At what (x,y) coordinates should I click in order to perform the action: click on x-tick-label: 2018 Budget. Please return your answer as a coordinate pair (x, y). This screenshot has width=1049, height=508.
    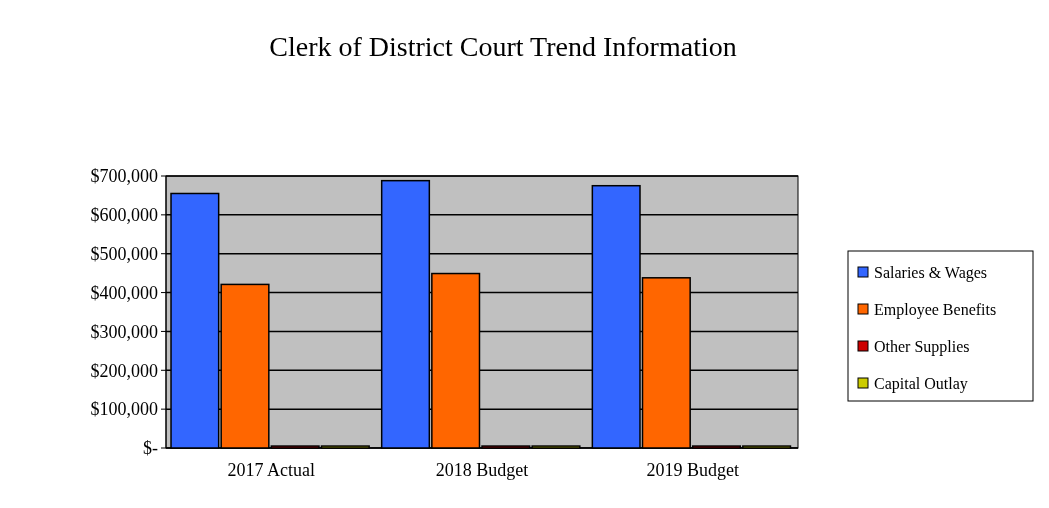
    Looking at the image, I should click on (482, 470).